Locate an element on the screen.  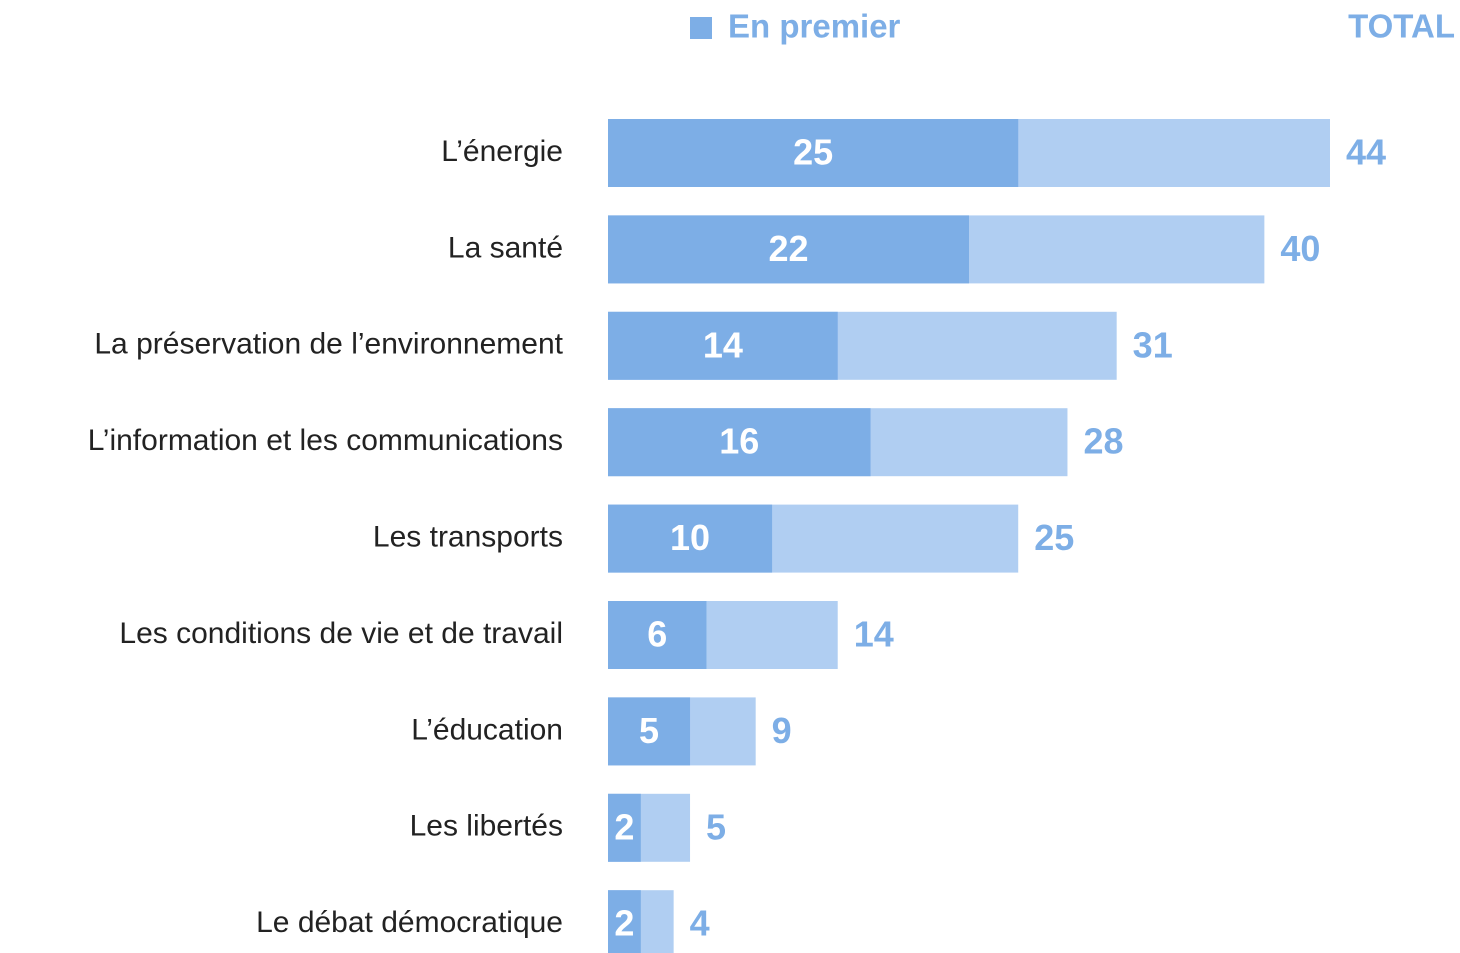
total-value-label: 25 is located at coordinates (1054, 537).